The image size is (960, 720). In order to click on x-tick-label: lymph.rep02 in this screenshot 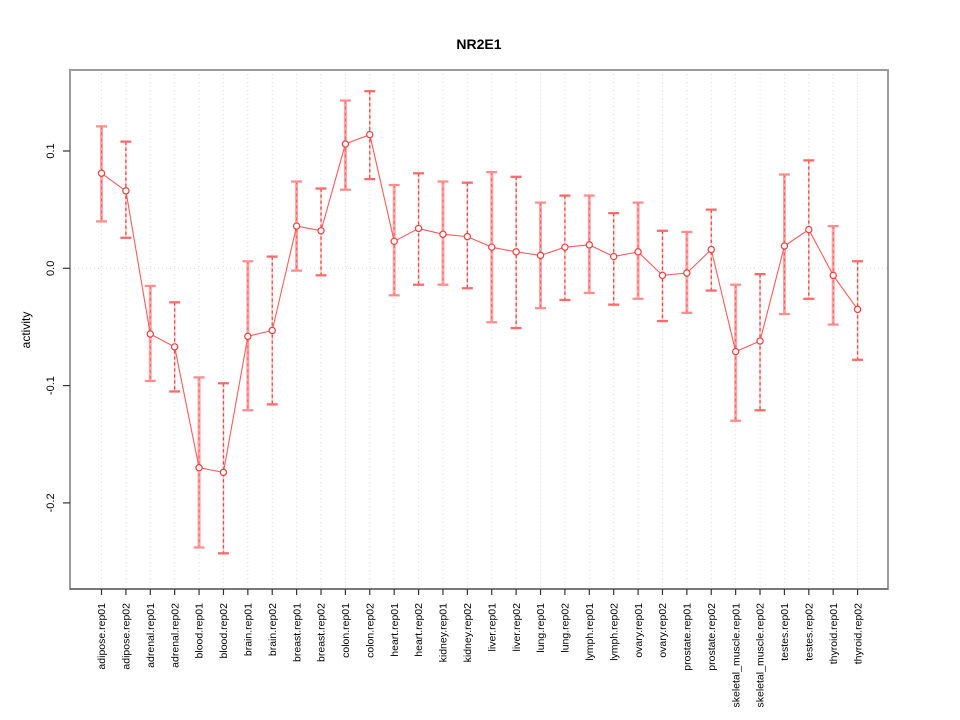, I will do `click(614, 632)`.